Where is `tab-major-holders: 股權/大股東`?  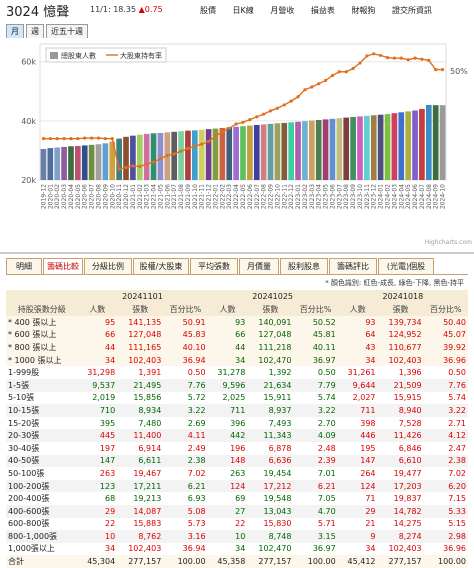
tab-major-holders: 股權/大股東 is located at coordinates (161, 266).